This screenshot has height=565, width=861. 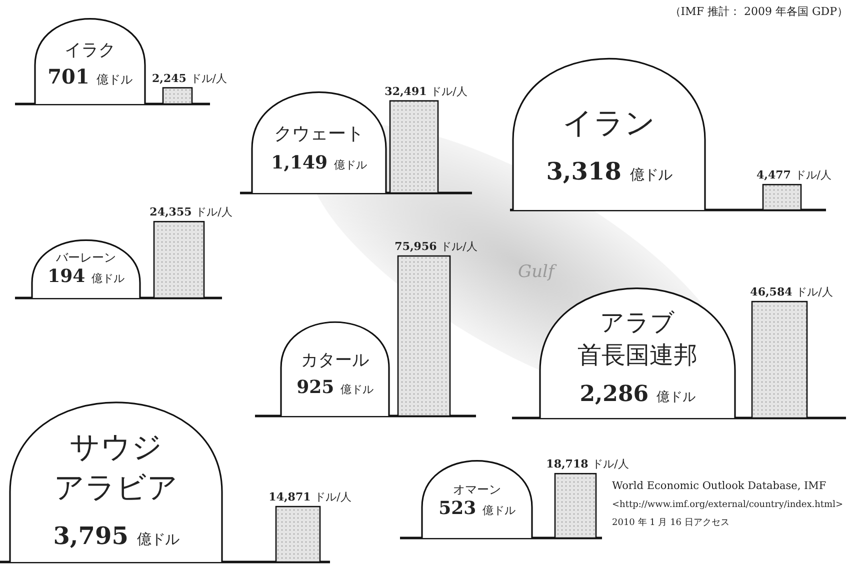 I want to click on data-label: 1,149 億ドル, so click(x=319, y=163).